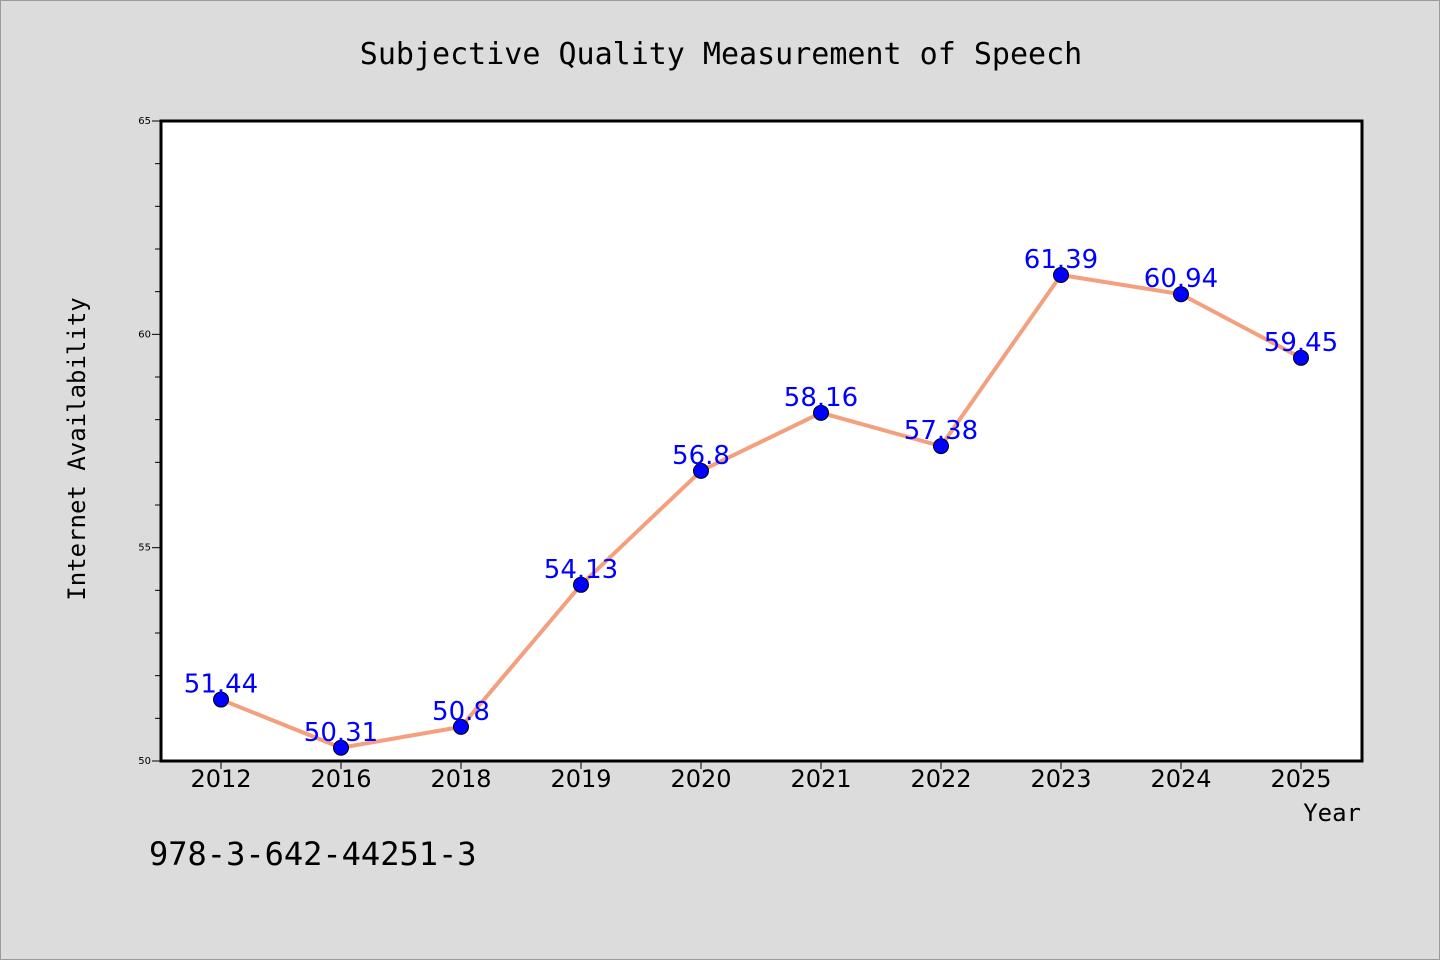 This screenshot has width=1440, height=960. What do you see at coordinates (149, 441) in the screenshot?
I see `y-axis-ticks: 50 55 60 65` at bounding box center [149, 441].